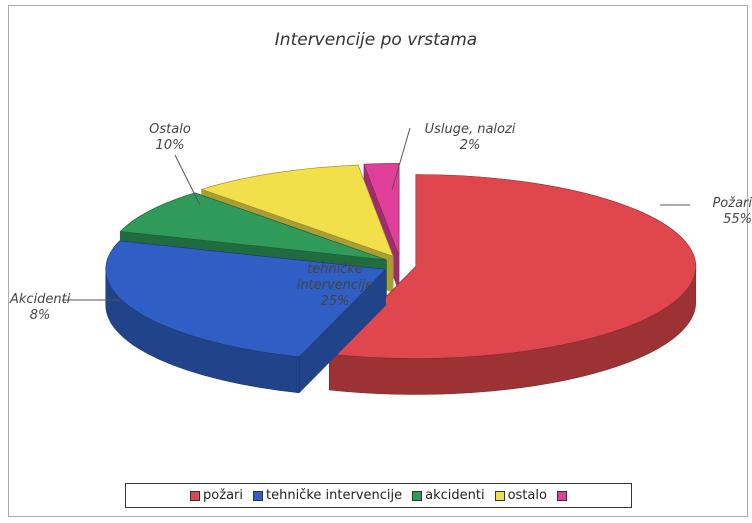  I want to click on data-label: Ostalo 10%, so click(170, 138).